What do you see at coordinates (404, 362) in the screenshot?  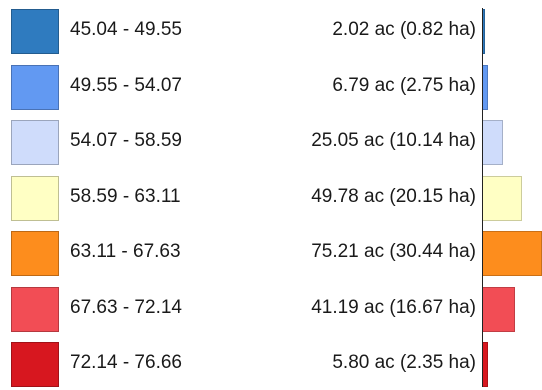 I see `area-label: 5.80 ac (2.35 ha)` at bounding box center [404, 362].